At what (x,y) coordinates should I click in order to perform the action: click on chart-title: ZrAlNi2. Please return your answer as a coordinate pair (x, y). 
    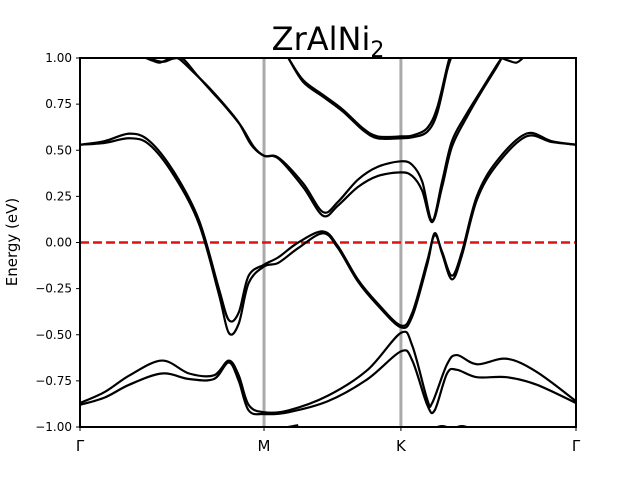
    Looking at the image, I should click on (328, 41).